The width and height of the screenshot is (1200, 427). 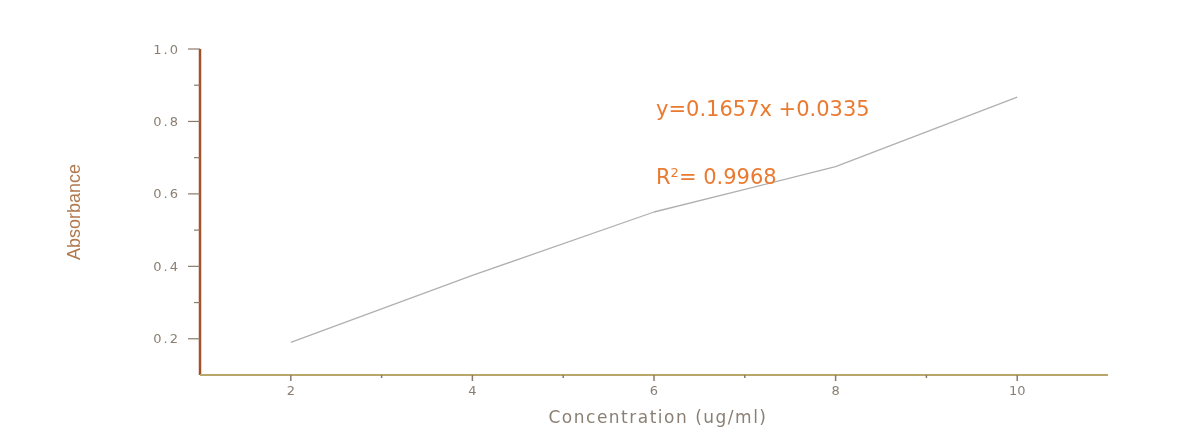 I want to click on y-tick-label: 0.6, so click(x=166, y=194).